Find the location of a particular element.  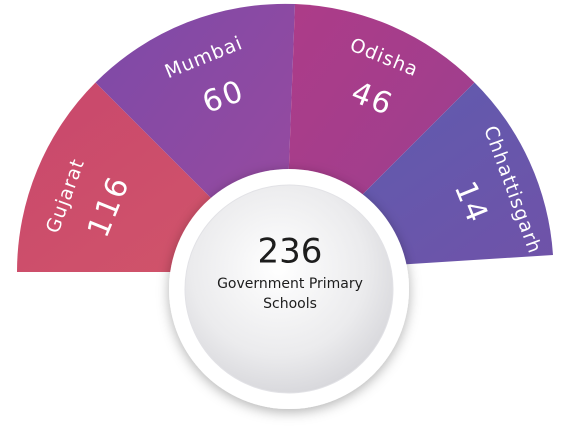

total: 236 is located at coordinates (290, 252).